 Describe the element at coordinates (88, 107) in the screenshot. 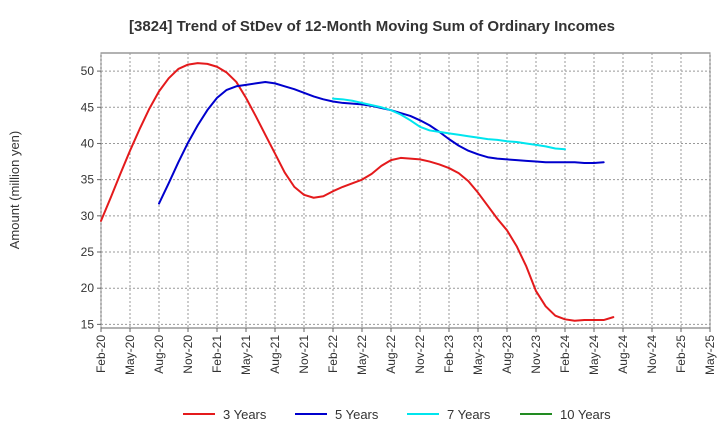

I see `y-tick-label: 45` at that location.